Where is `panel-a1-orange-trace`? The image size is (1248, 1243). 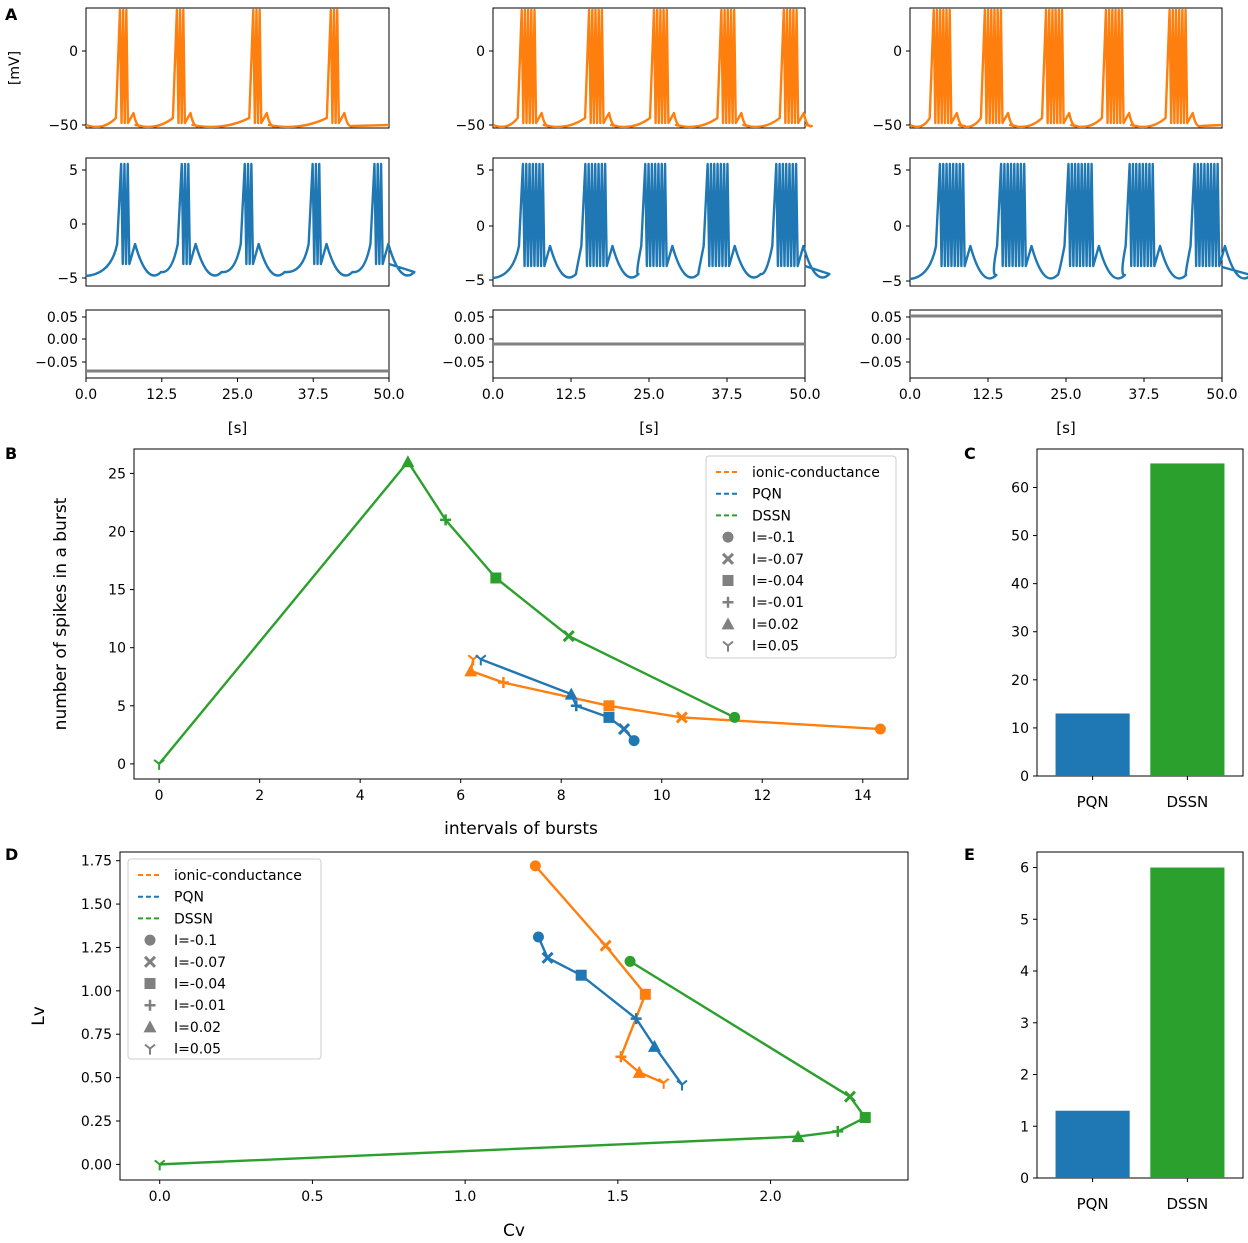
panel-a1-orange-trace is located at coordinates (237, 68).